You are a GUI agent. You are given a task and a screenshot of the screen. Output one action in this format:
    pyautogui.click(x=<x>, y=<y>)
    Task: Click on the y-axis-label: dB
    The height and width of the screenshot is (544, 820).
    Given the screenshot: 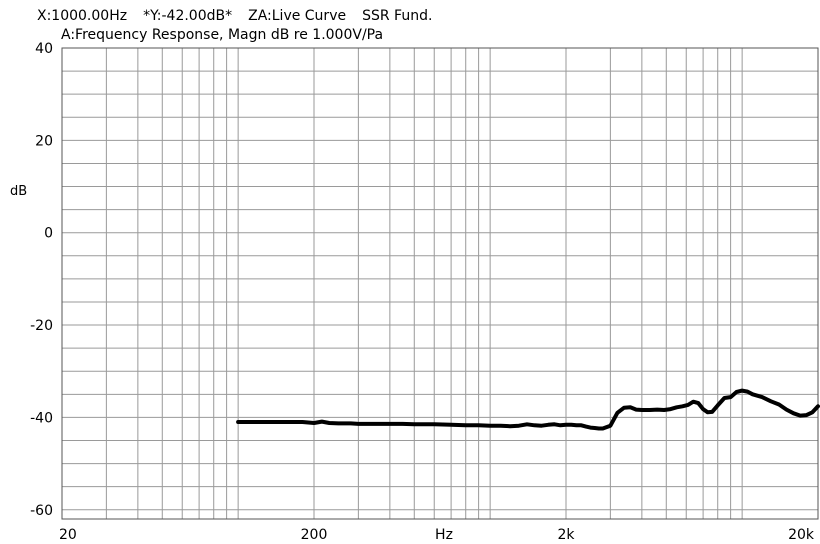 What is the action you would take?
    pyautogui.click(x=18, y=191)
    